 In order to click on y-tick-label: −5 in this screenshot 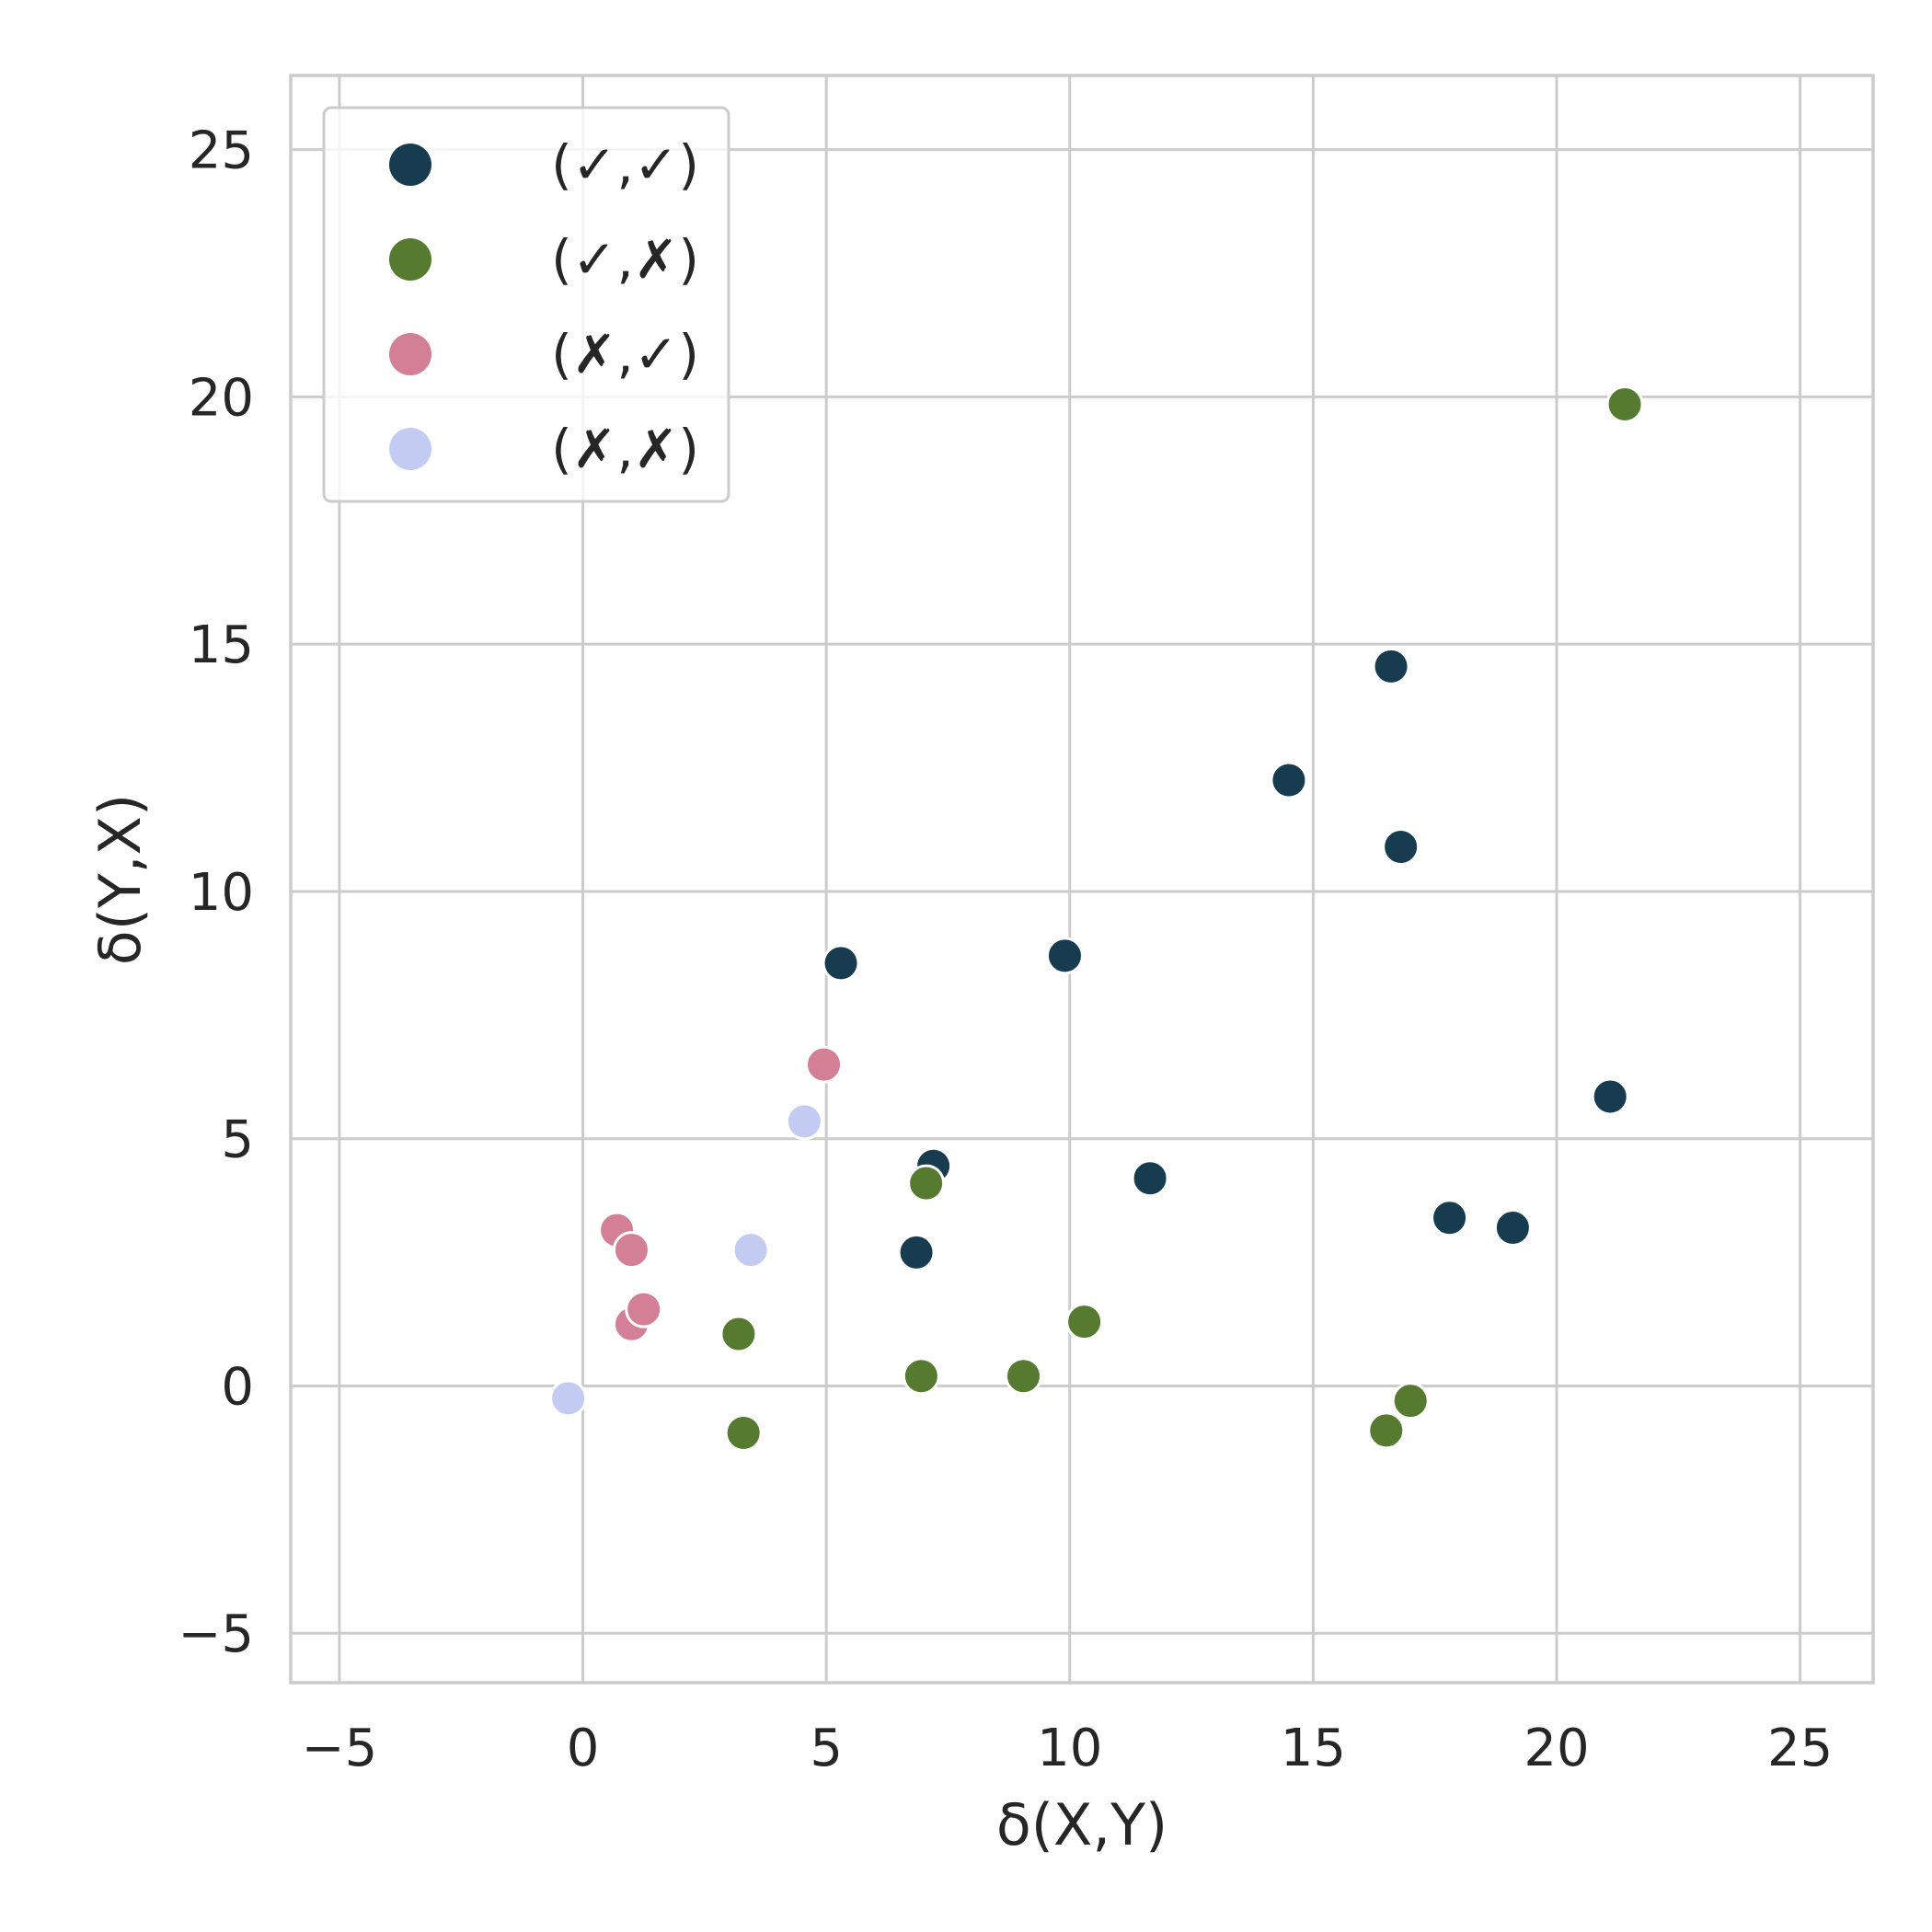, I will do `click(216, 1634)`.